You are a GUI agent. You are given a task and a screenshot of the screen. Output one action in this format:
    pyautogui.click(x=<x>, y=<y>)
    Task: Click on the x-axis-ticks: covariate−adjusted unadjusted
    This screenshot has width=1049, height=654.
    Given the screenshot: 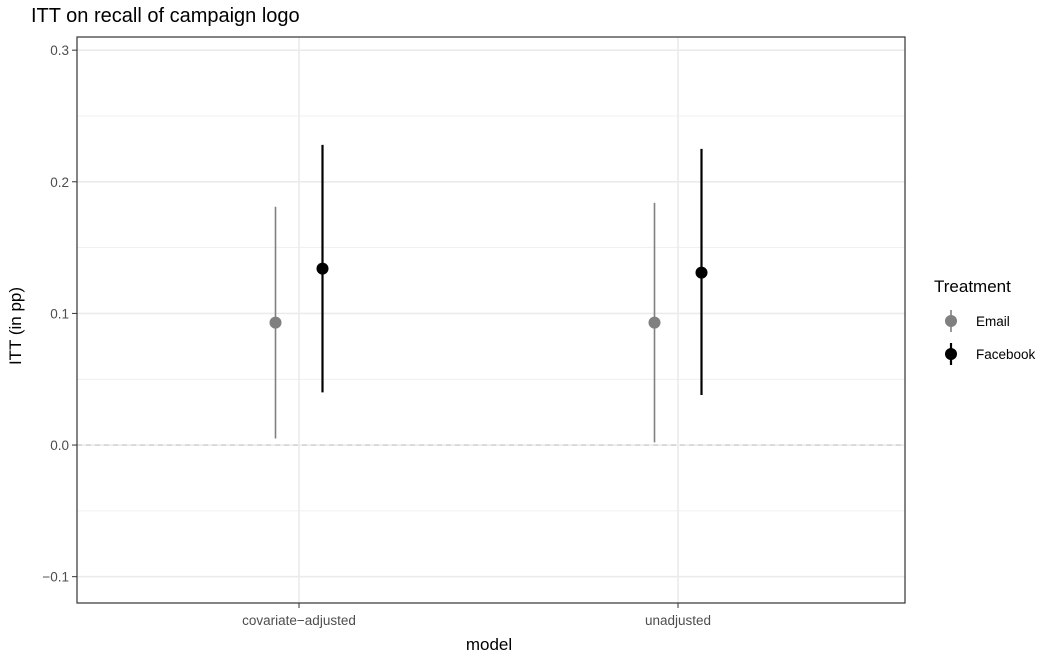 What is the action you would take?
    pyautogui.click(x=476, y=615)
    